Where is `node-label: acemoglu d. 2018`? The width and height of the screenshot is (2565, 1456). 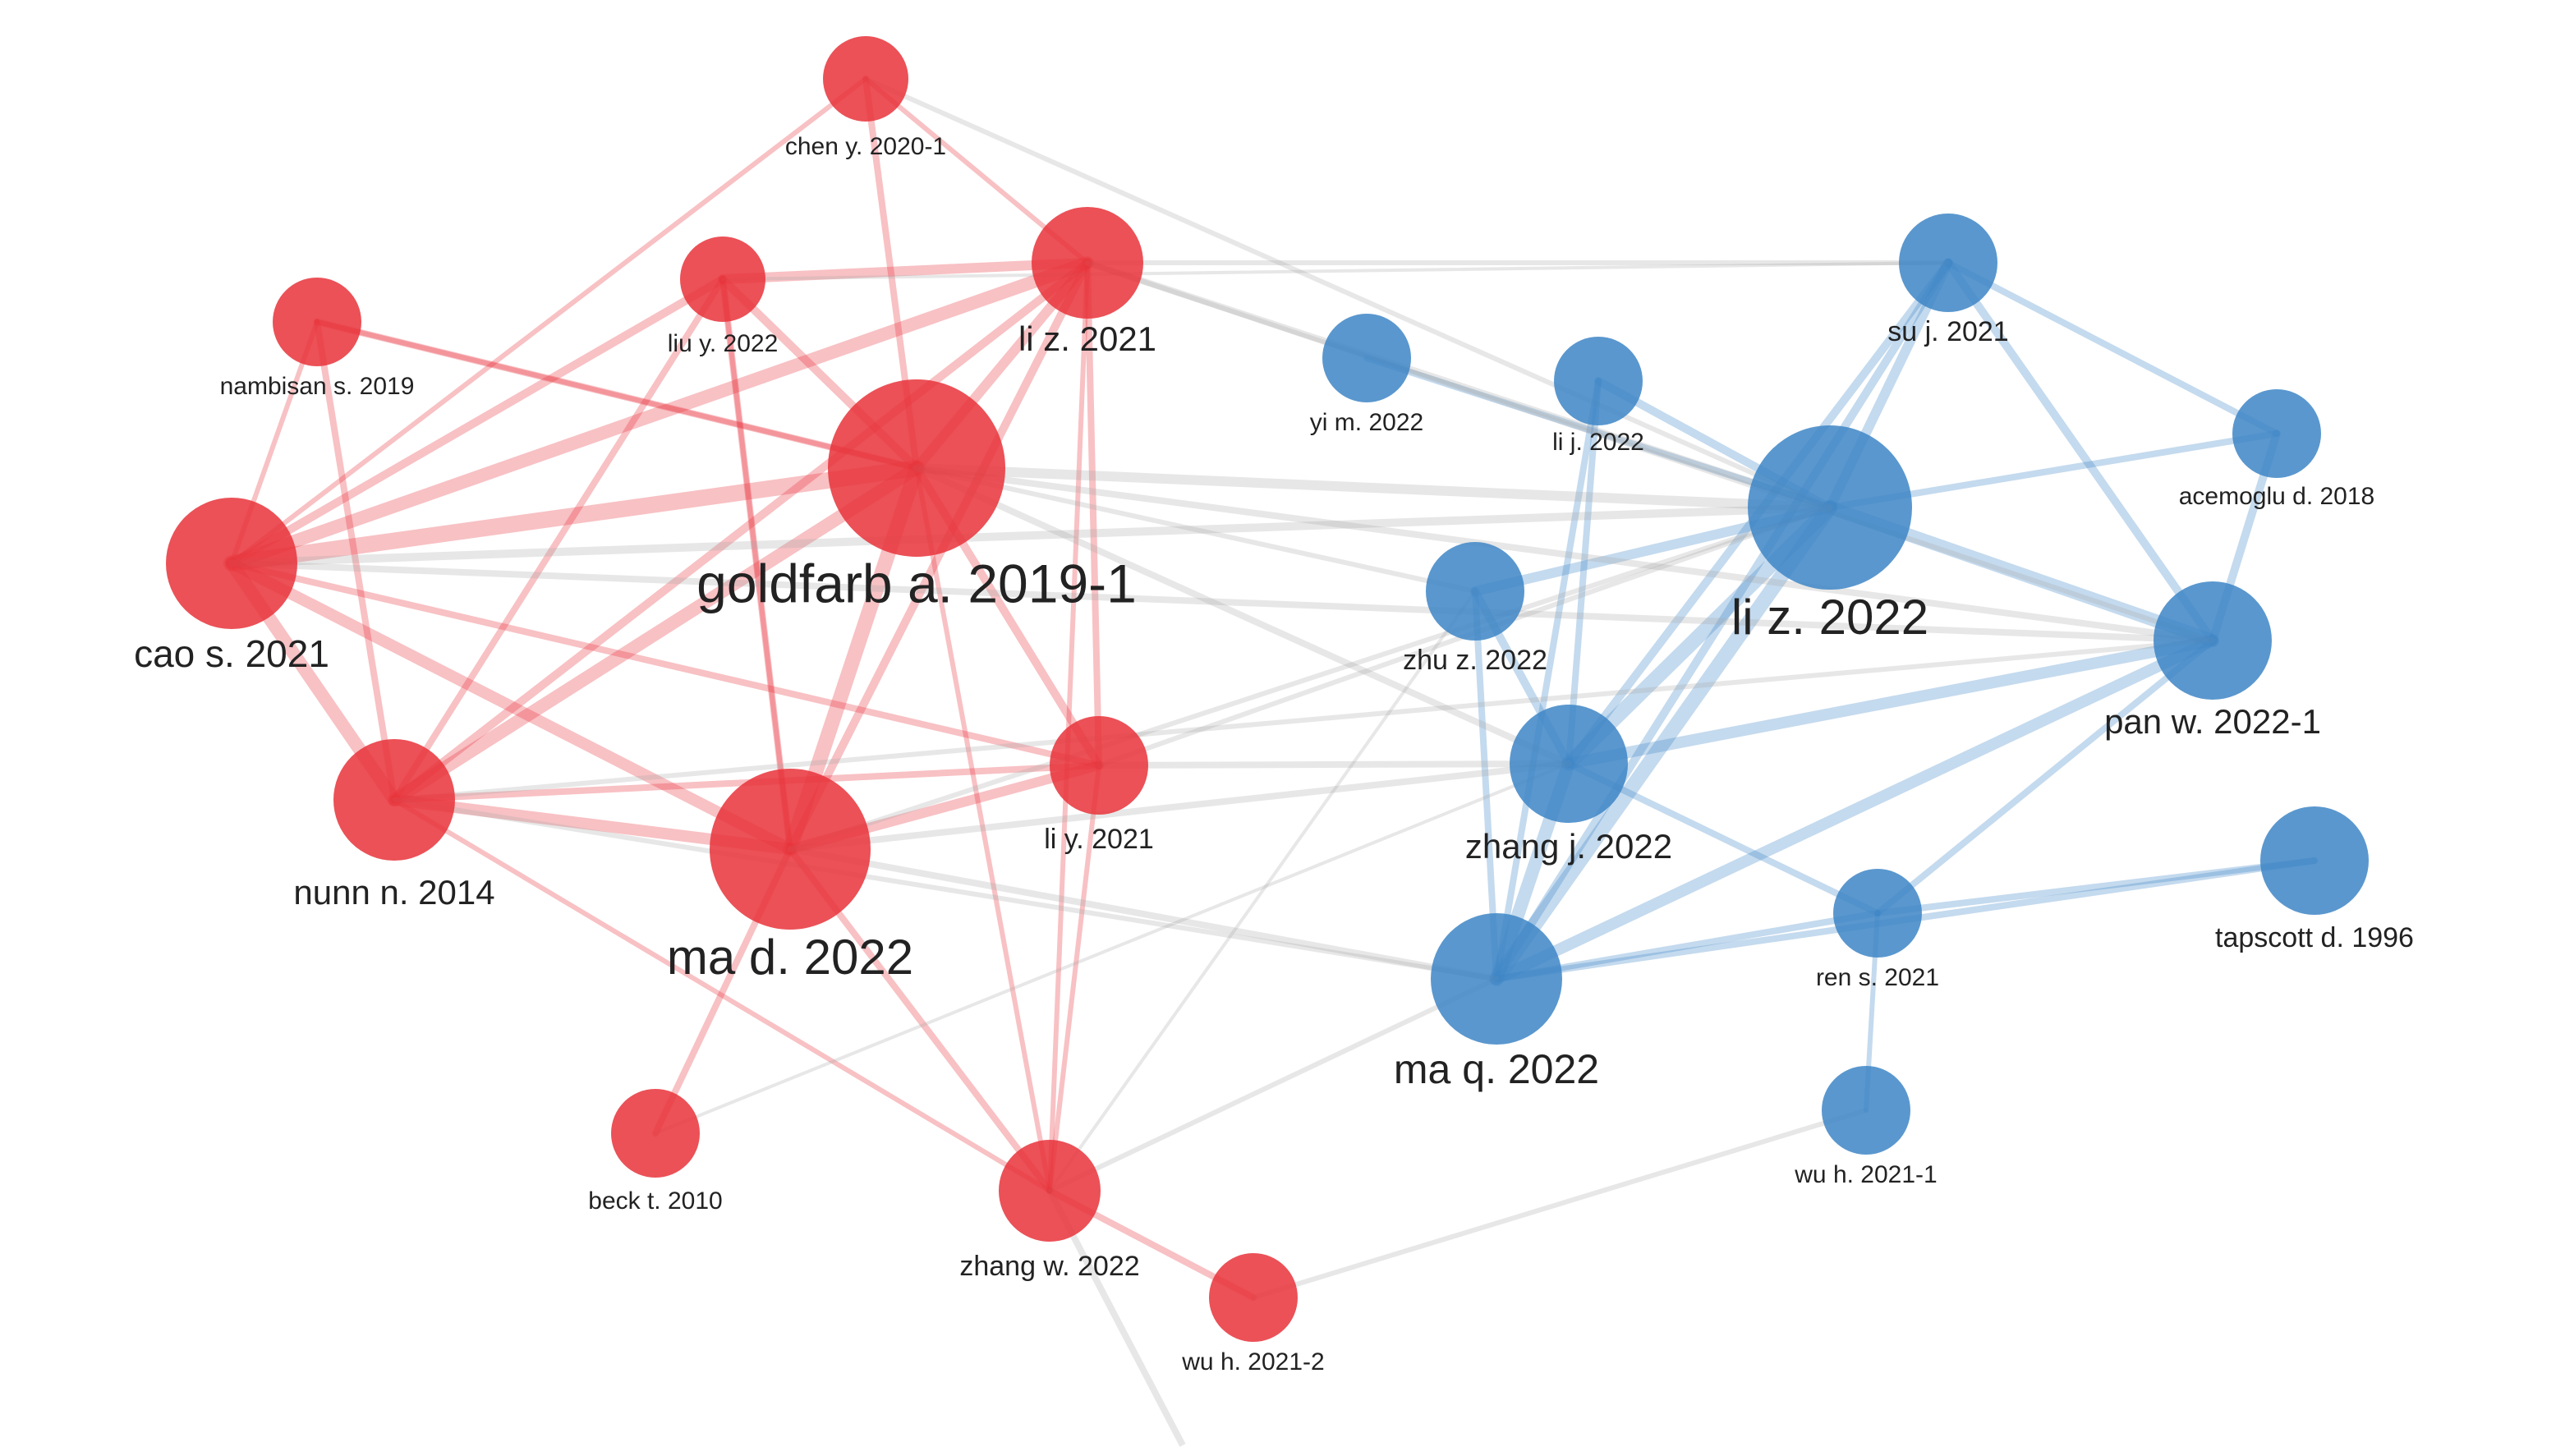
node-label: acemoglu d. 2018 is located at coordinates (2277, 496).